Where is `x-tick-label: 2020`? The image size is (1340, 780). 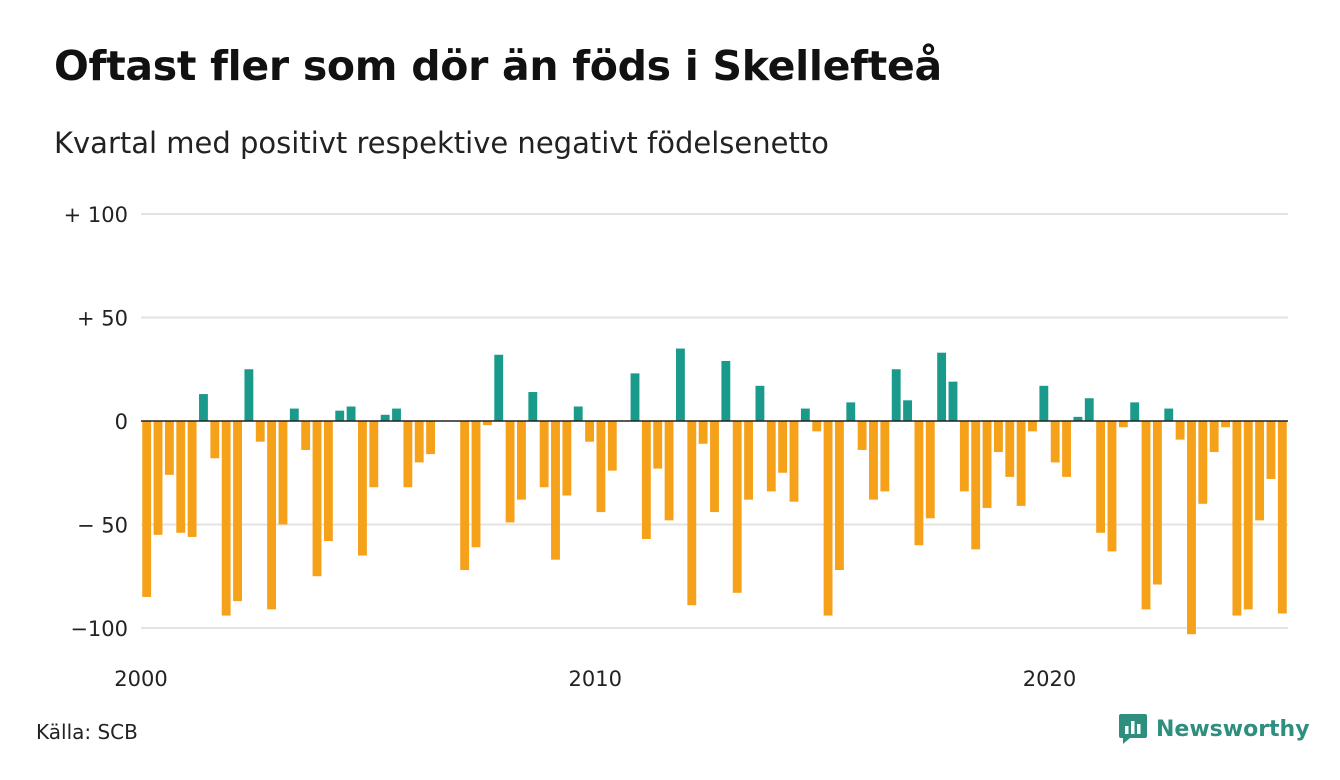
x-tick-label: 2020 is located at coordinates (1049, 679).